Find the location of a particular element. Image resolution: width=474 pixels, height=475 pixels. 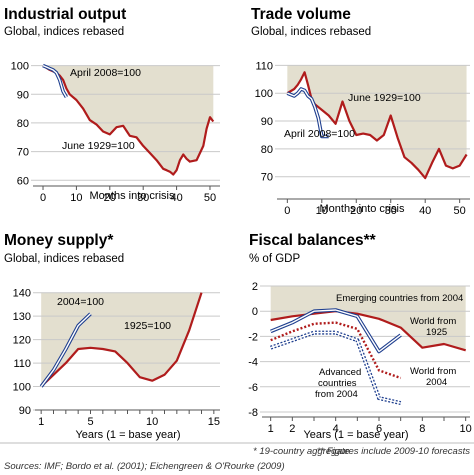

trade-xtick-label: 20 is located at coordinates (356, 211).